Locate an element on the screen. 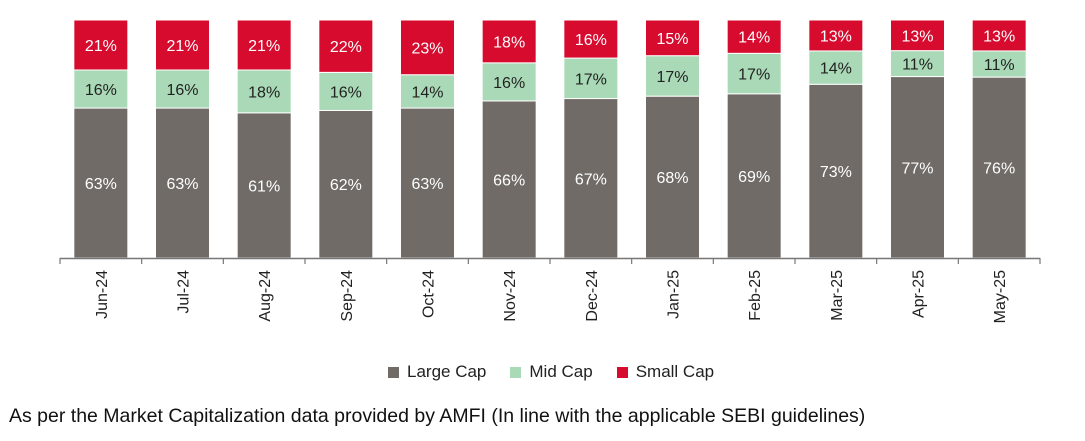 The image size is (1085, 441). x-tick-label: Dec-24 is located at coordinates (592, 296).